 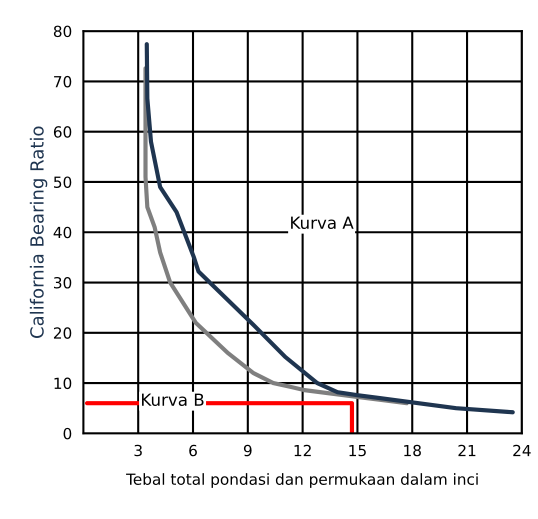 I want to click on y-tick-label: 40, so click(x=63, y=232).